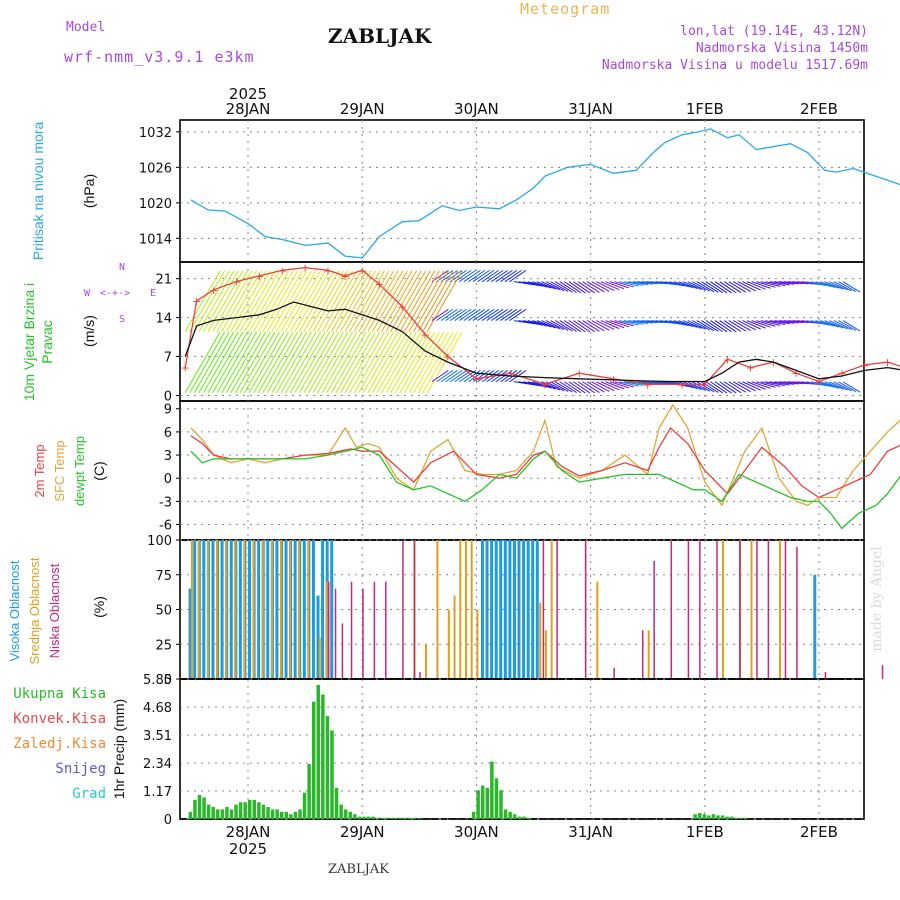  I want to click on y-tick-label: 21, so click(163, 280).